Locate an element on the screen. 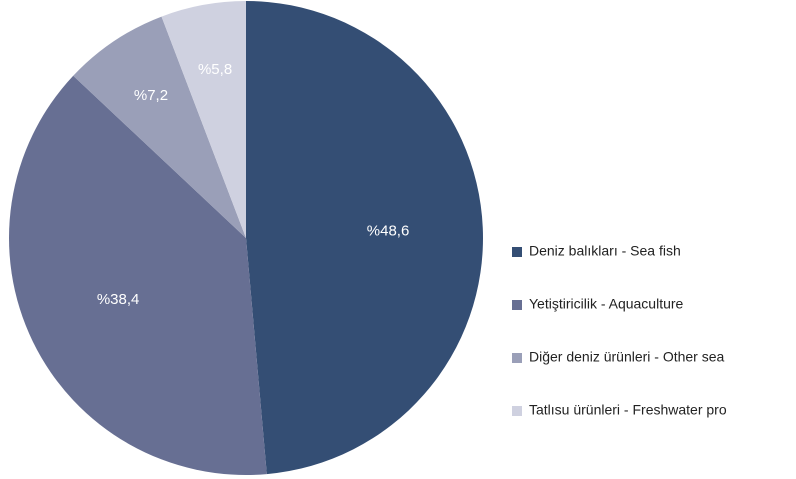 This screenshot has width=796, height=479. slice-label: %7,2 is located at coordinates (151, 95).